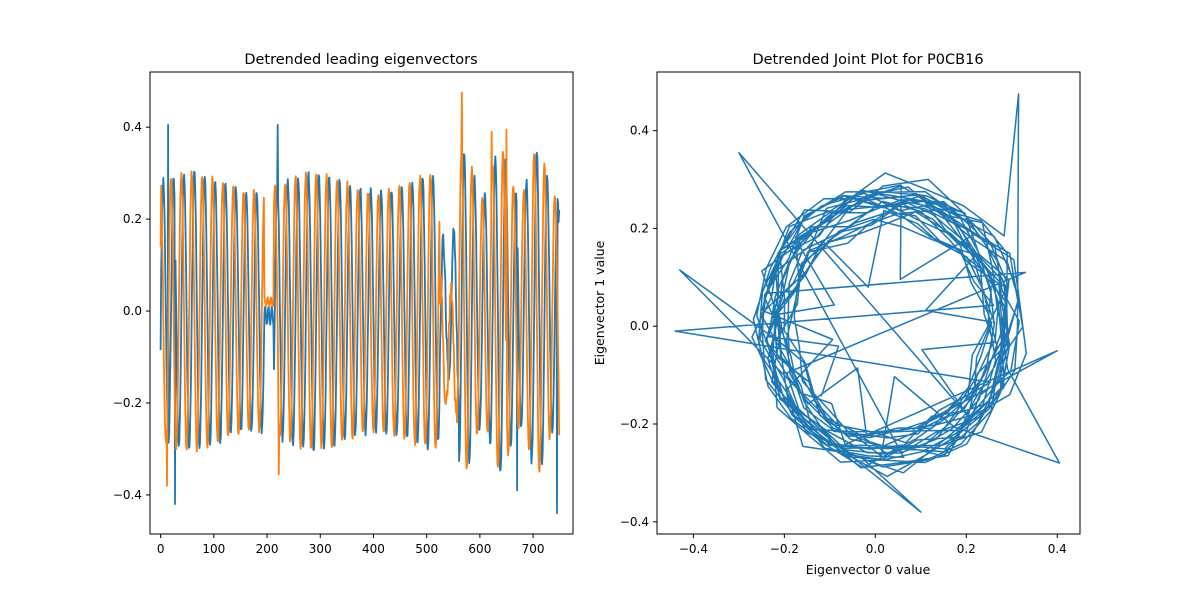 The image size is (1200, 600). I want to click on right-y-axis-label: Eigenvector 1 value, so click(599, 302).